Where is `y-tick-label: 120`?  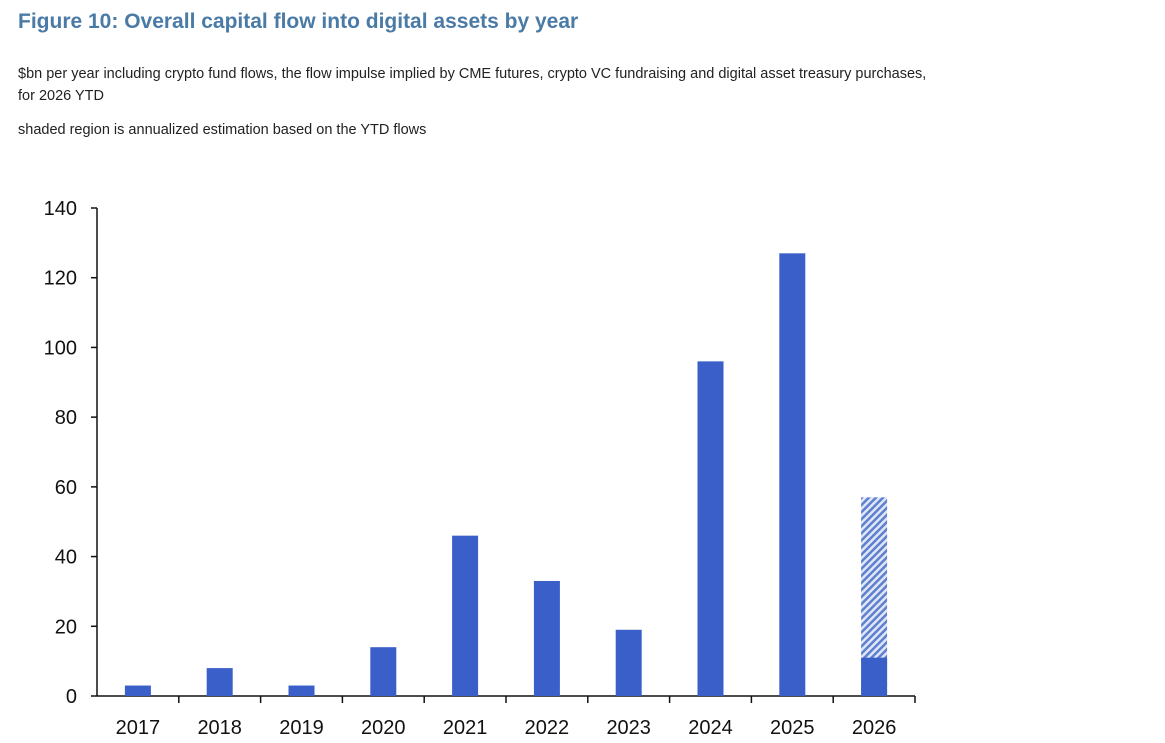 y-tick-label: 120 is located at coordinates (60, 279).